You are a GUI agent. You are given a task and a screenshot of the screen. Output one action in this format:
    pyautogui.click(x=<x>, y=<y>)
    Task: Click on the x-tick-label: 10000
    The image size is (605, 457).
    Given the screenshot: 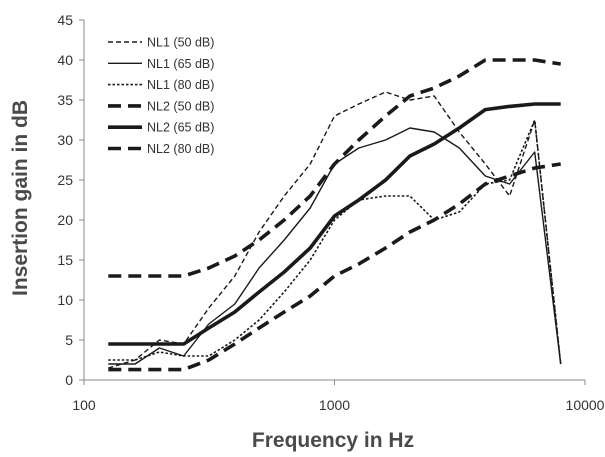 What is the action you would take?
    pyautogui.click(x=585, y=405)
    